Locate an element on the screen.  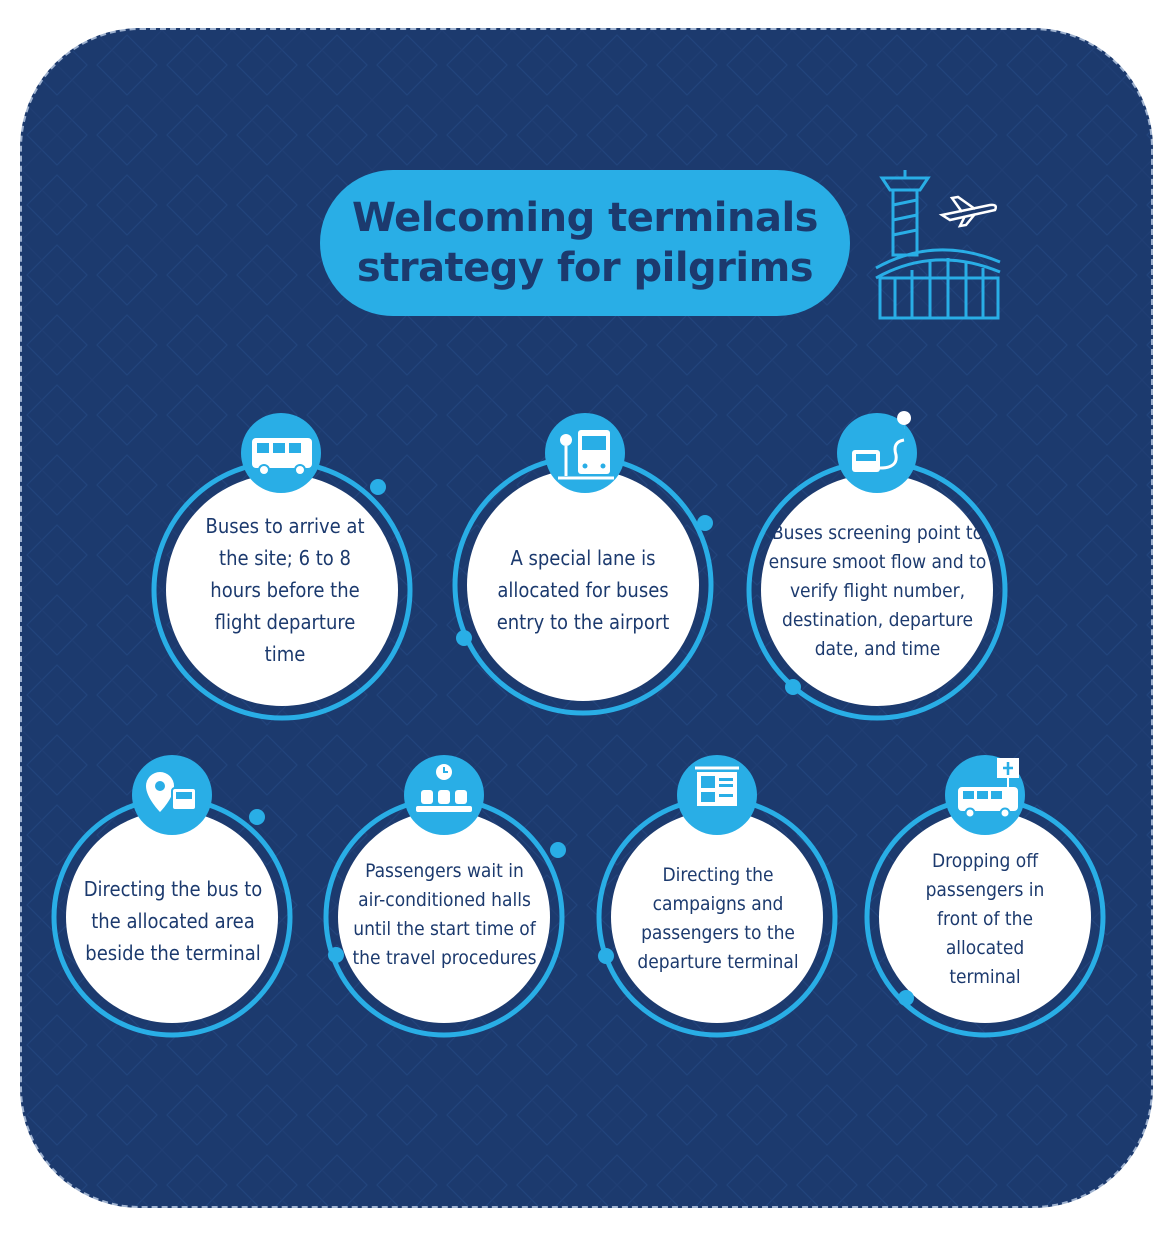
departure-board-icon is located at coordinates (717, 795).